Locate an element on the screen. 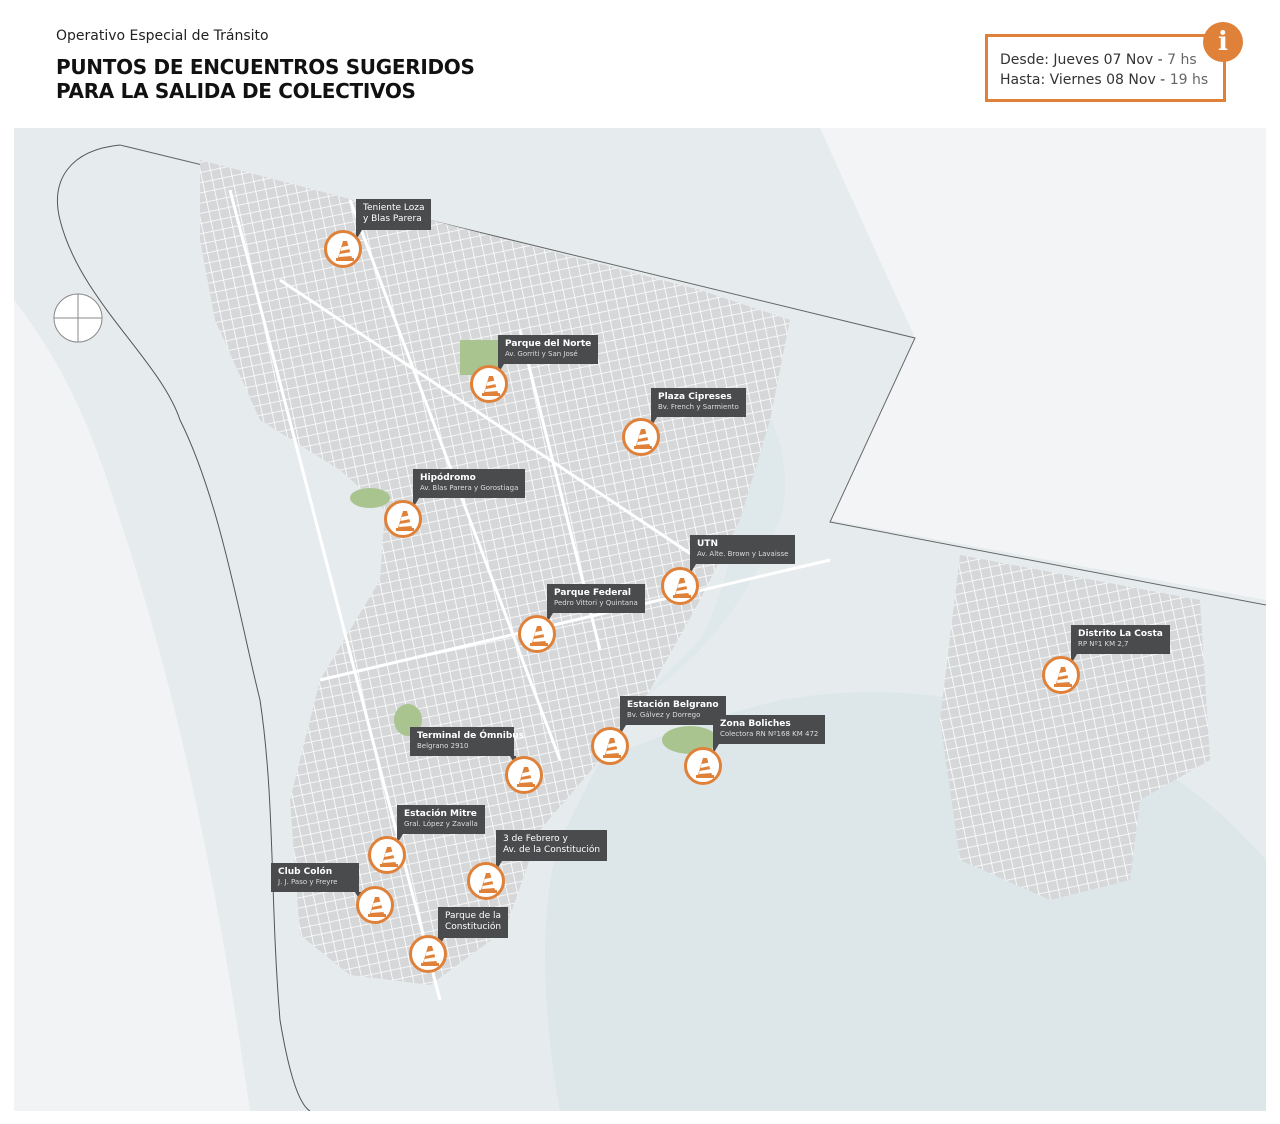  point-label-11: Estación Mitre Gral. López y Zavalla is located at coordinates (441, 824).